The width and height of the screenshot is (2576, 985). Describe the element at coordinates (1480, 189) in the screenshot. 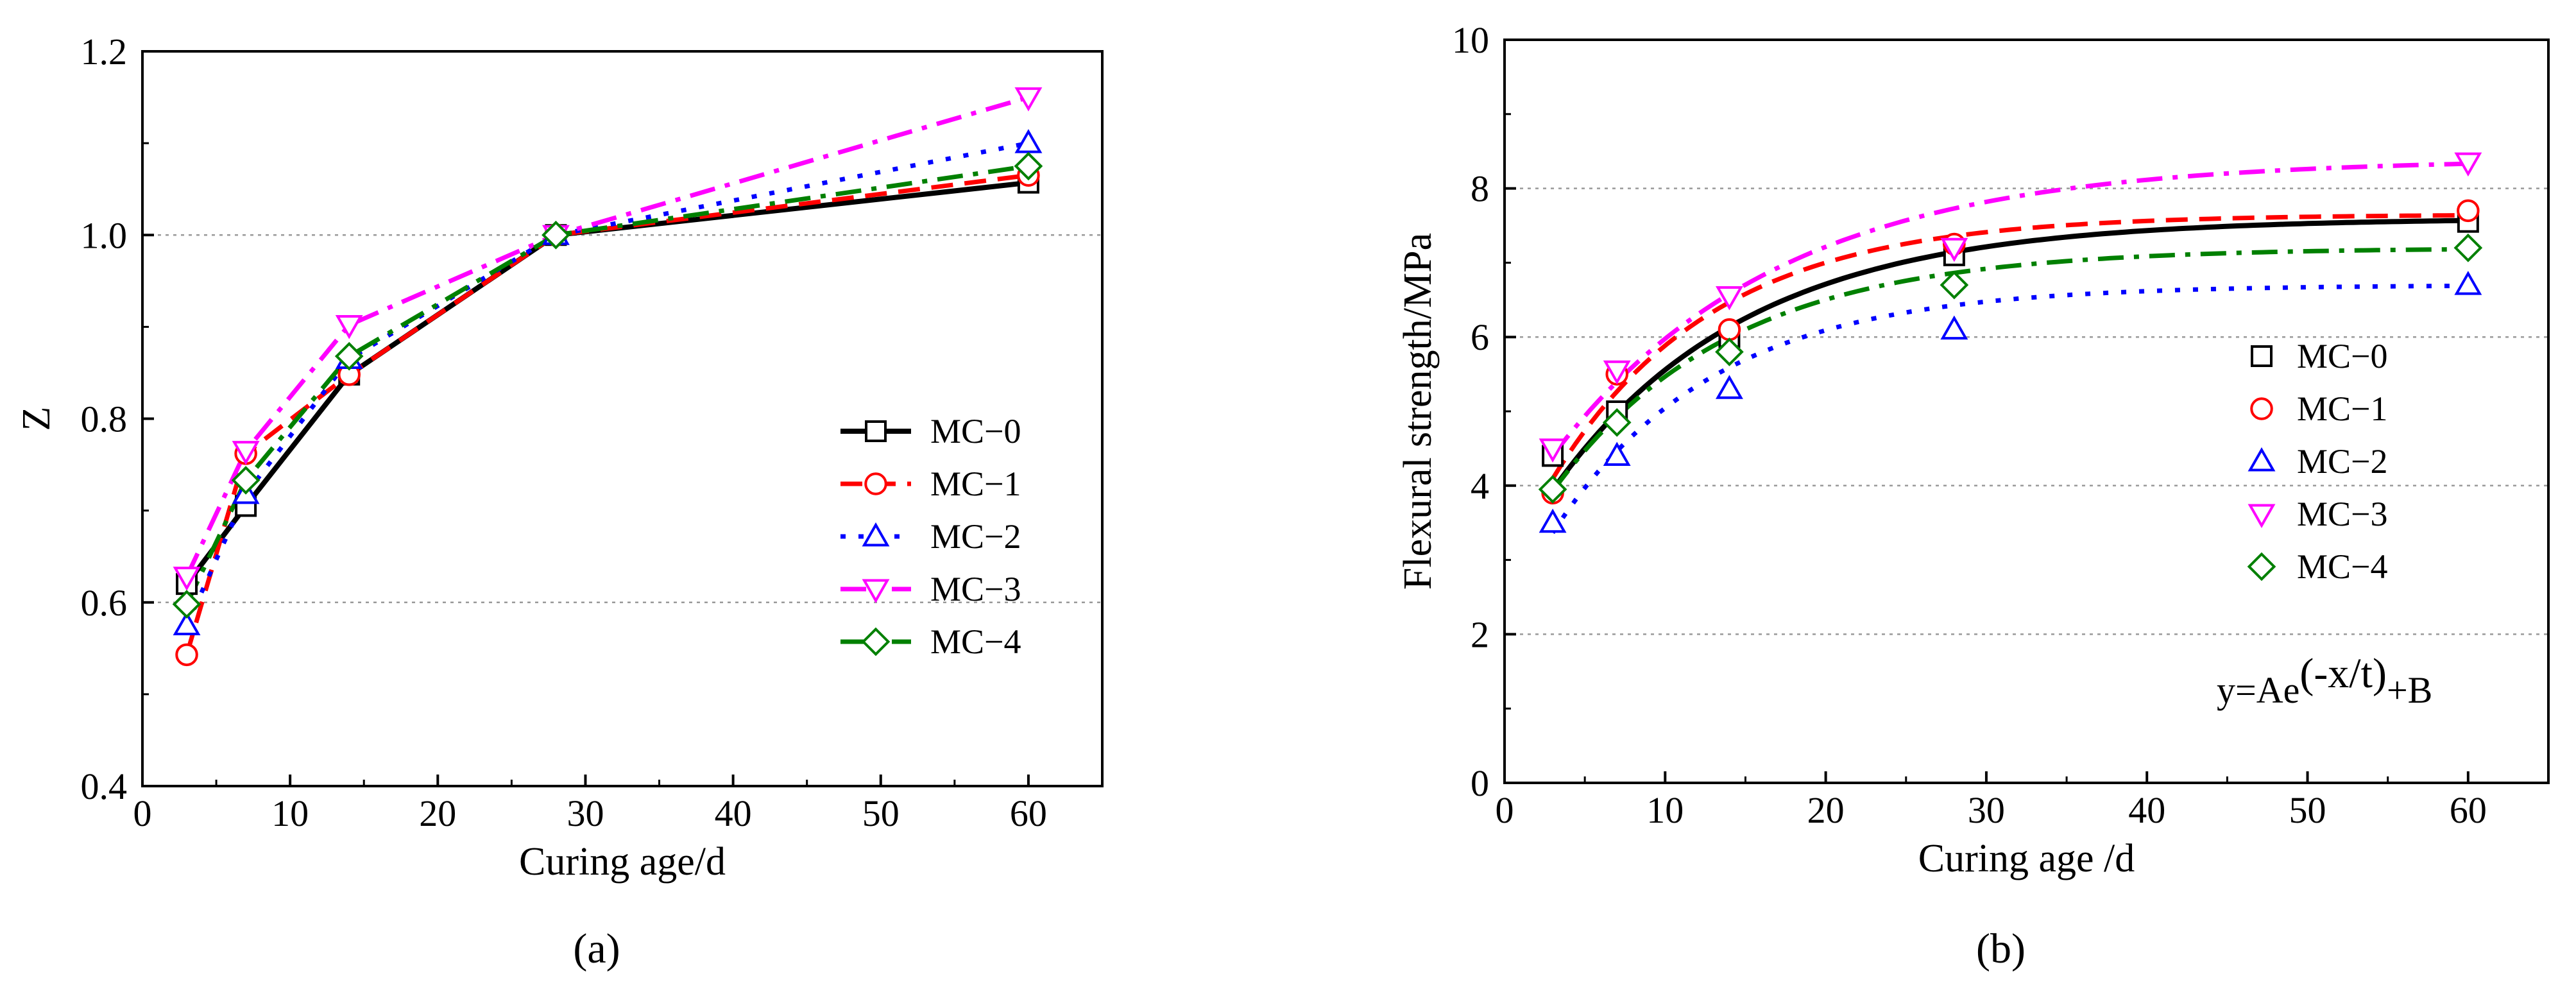

I see `y-tick-label: 8` at that location.